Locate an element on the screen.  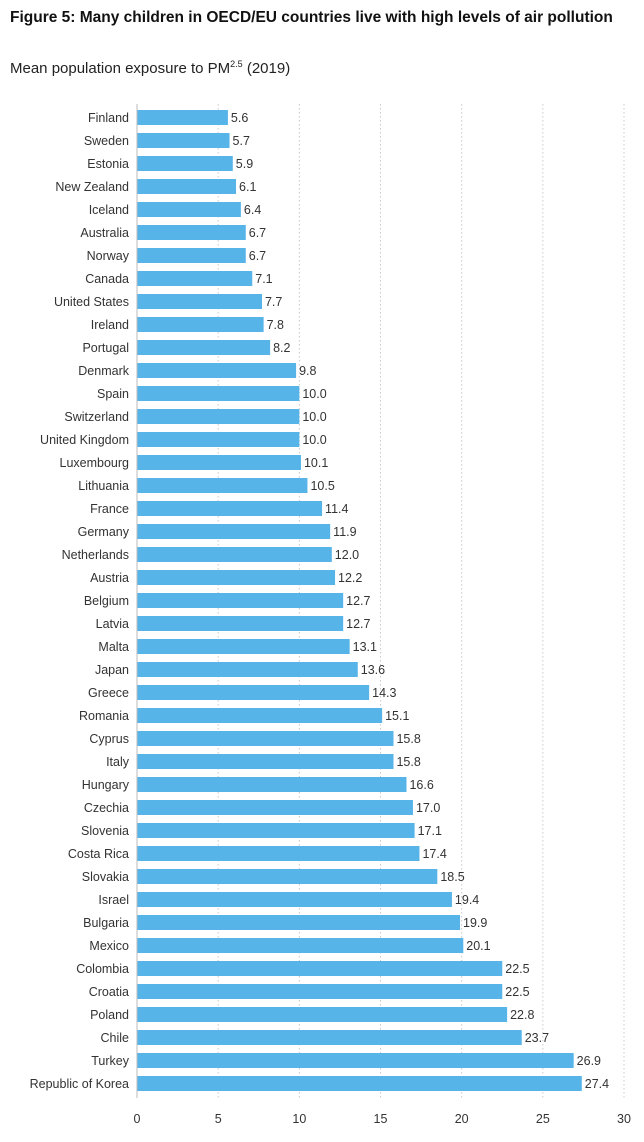
value-label: 12.0 is located at coordinates (347, 555).